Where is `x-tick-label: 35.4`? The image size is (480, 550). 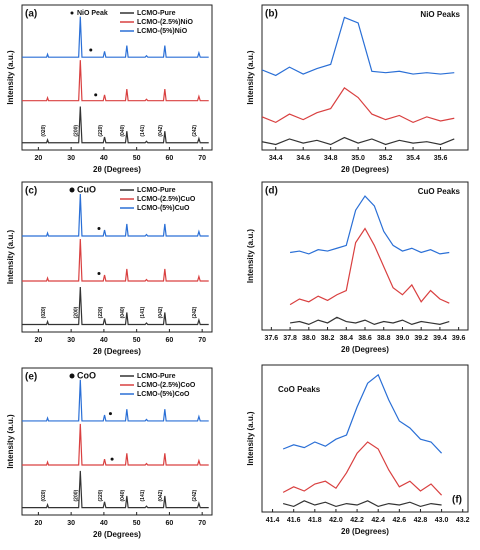
x-tick-label: 35.4 is located at coordinates (413, 158).